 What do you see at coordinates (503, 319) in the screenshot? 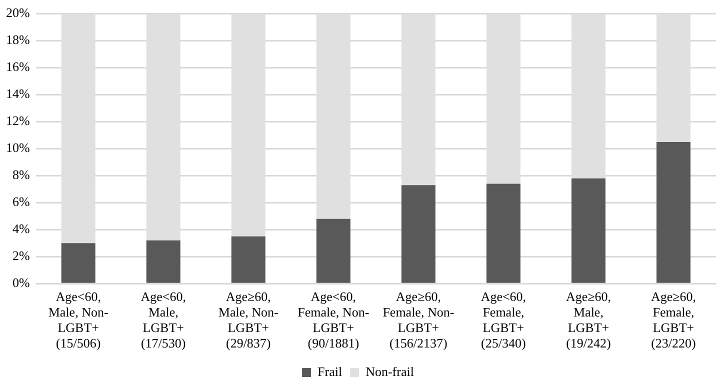
I see `x-tick-label: Age<60, Female, LGBT+ (25/340)` at bounding box center [503, 319].